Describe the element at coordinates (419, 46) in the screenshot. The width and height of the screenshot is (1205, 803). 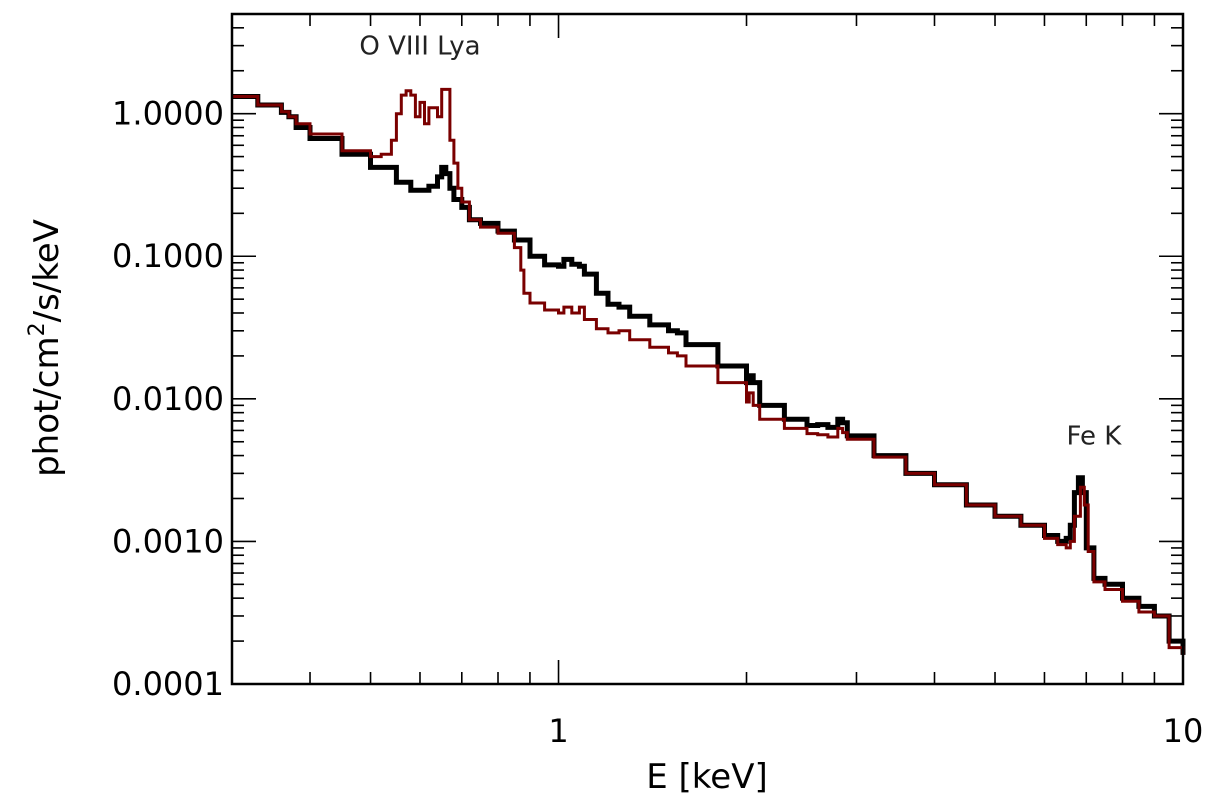
I see `annotation-label: O VIII Lya` at that location.